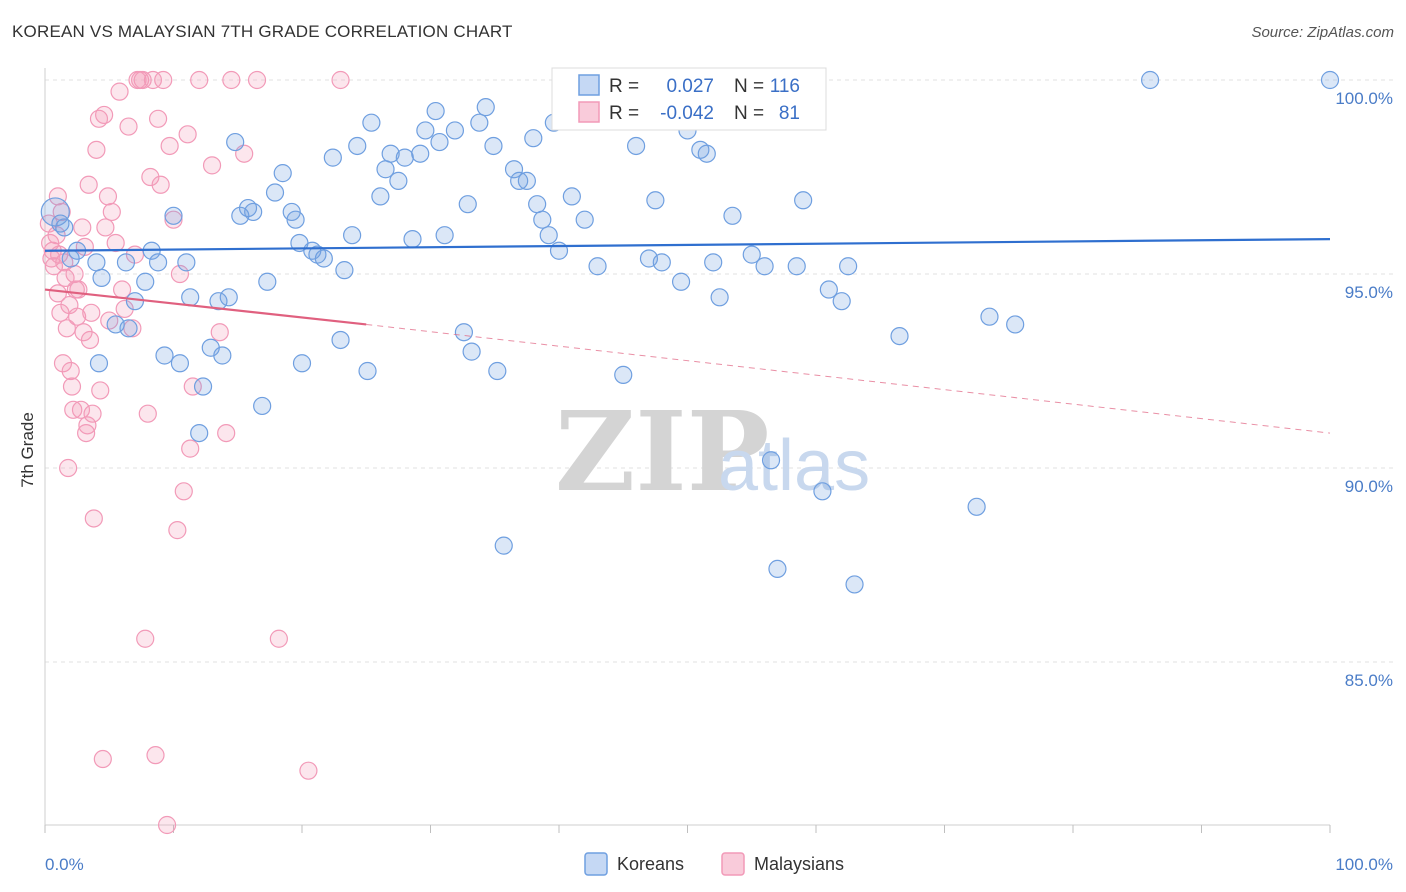  Describe the element at coordinates (687, 244) in the screenshot. I see `korean-trend-line` at that location.